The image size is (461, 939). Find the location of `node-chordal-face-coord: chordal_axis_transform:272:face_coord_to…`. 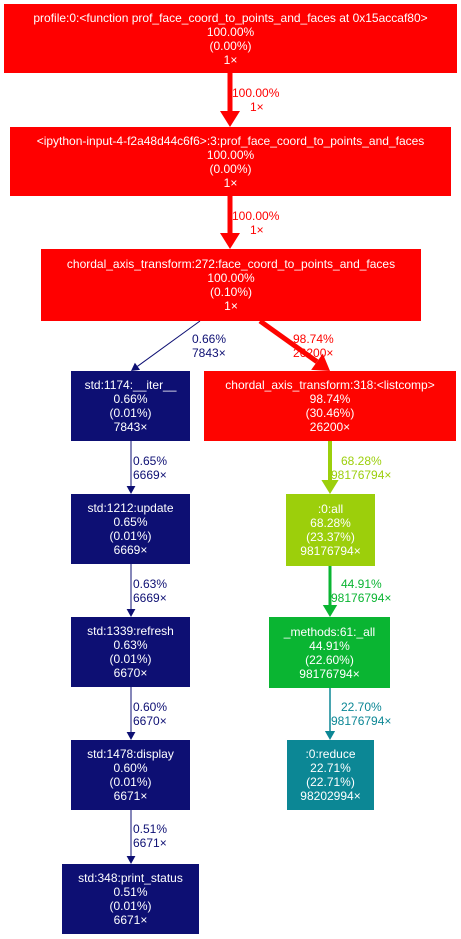

node-chordal-face-coord: chordal_axis_transform:272:face_coord_to… is located at coordinates (231, 285).